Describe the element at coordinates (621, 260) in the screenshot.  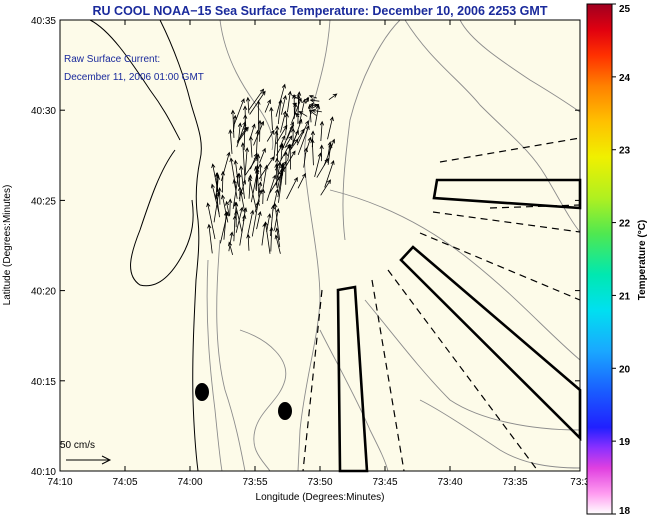
I see `colorbar-ticks: 25 24 23 22 21 20 19 18` at that location.